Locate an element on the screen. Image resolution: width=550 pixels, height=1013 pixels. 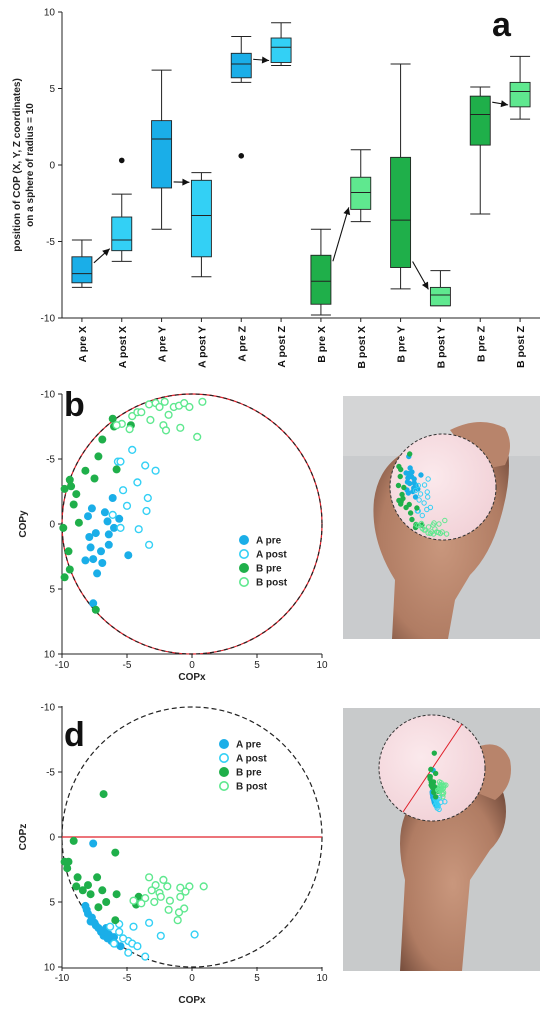
sphere-outline-red is located at coordinates (192, 524).